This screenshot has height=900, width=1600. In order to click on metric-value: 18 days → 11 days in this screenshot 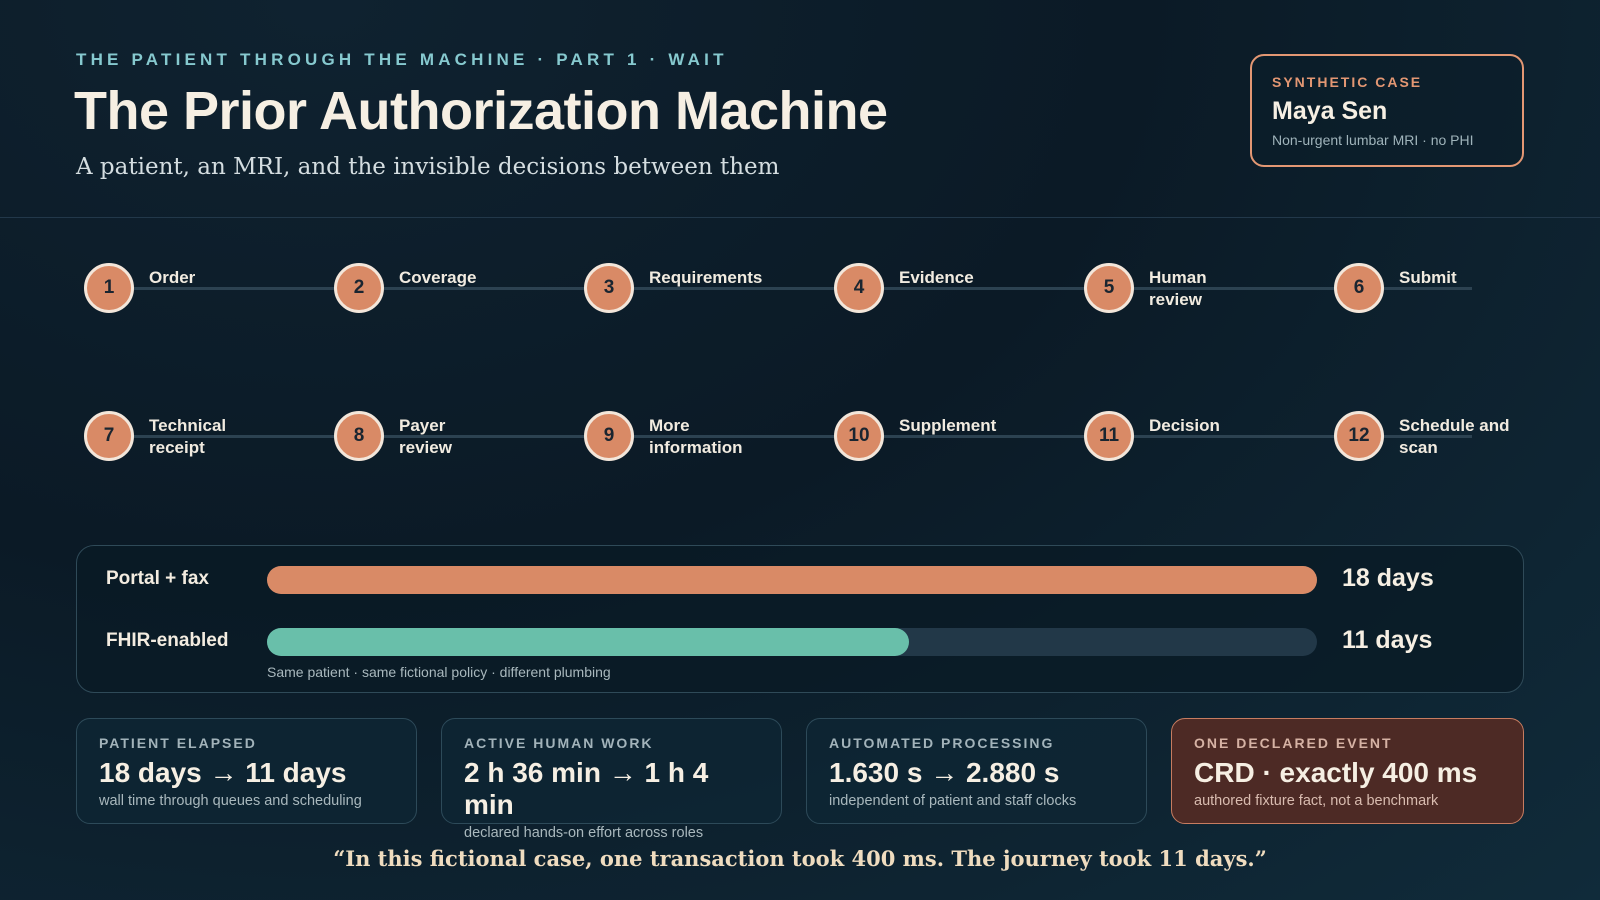, I will do `click(223, 772)`.